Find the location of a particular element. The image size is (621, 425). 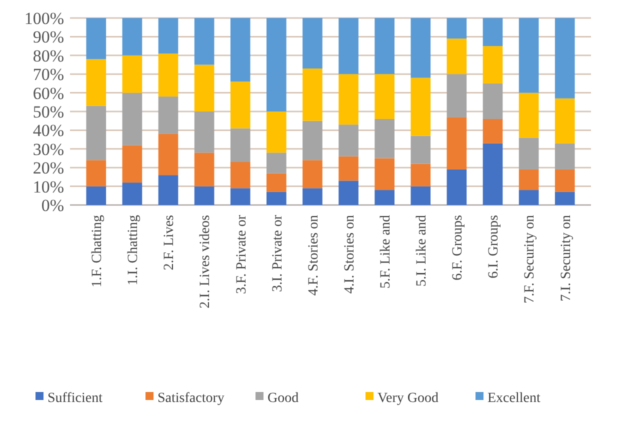

y-tick-label: 20% is located at coordinates (48, 168).